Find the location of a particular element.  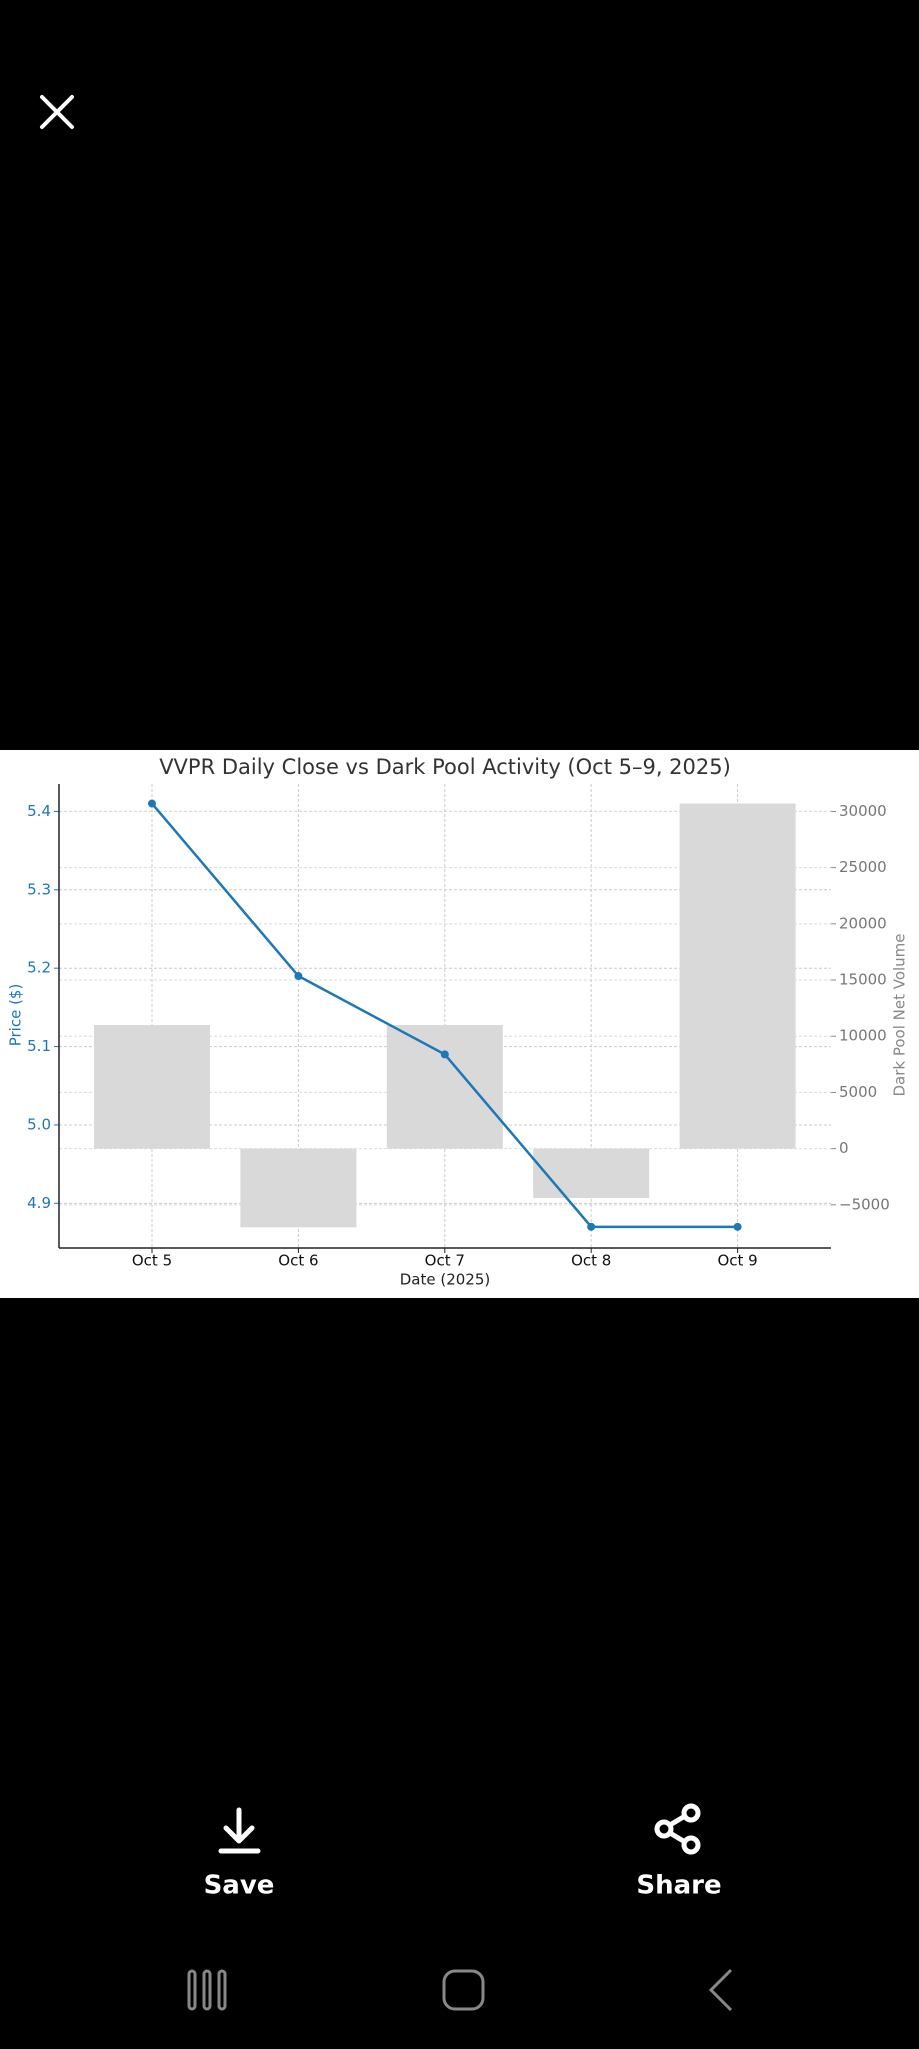

nav-bar is located at coordinates (460, 1990).